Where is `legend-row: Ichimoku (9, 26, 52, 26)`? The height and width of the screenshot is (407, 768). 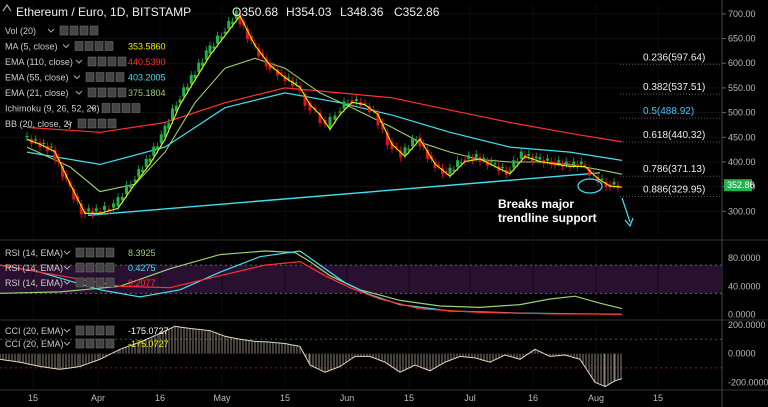 legend-row: Ichimoku (9, 26, 52, 26) is located at coordinates (73, 108).